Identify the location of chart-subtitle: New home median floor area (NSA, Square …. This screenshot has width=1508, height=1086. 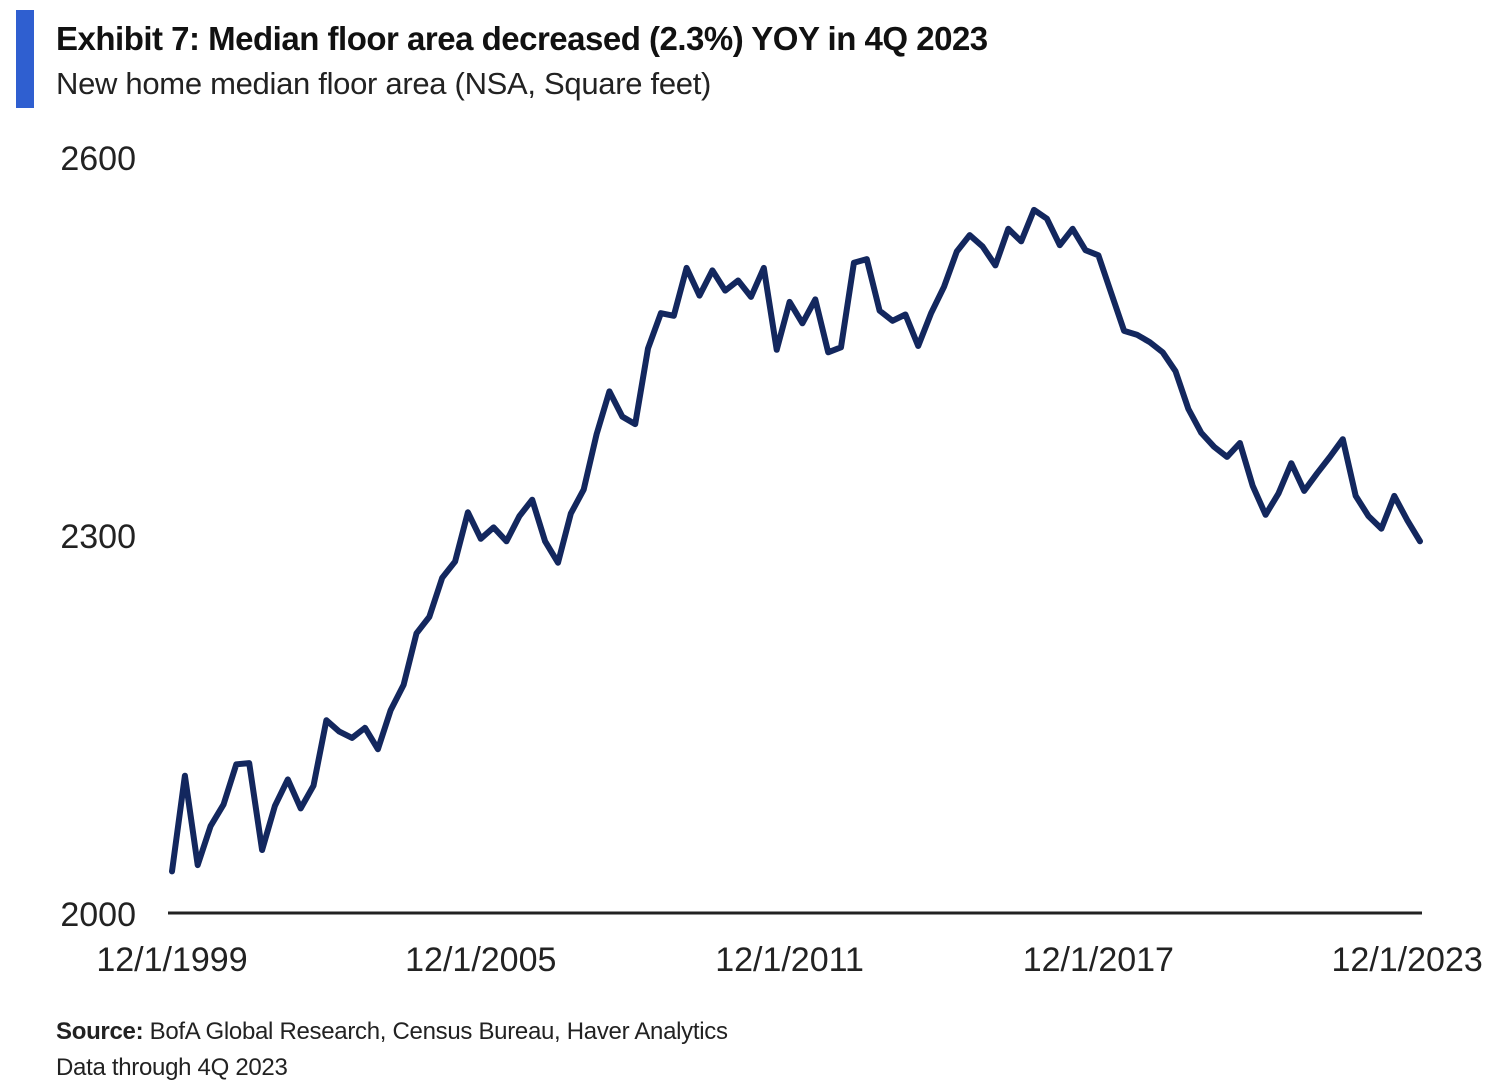
(384, 83).